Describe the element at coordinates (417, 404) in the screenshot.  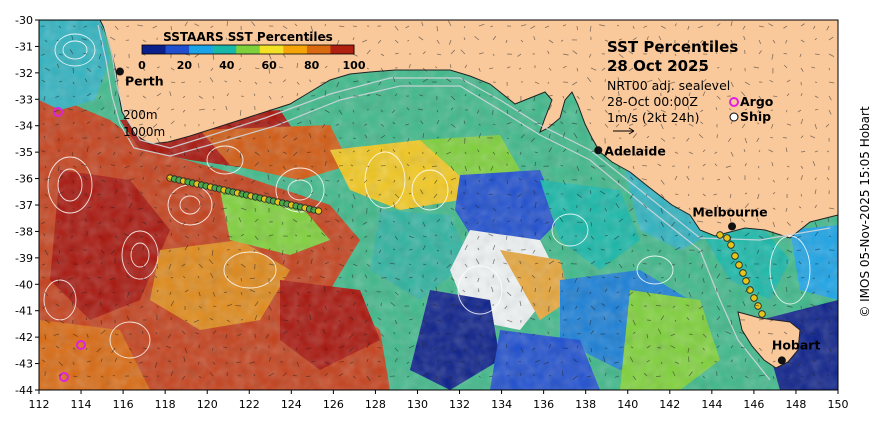
I see `x-tick-label: 130` at that location.